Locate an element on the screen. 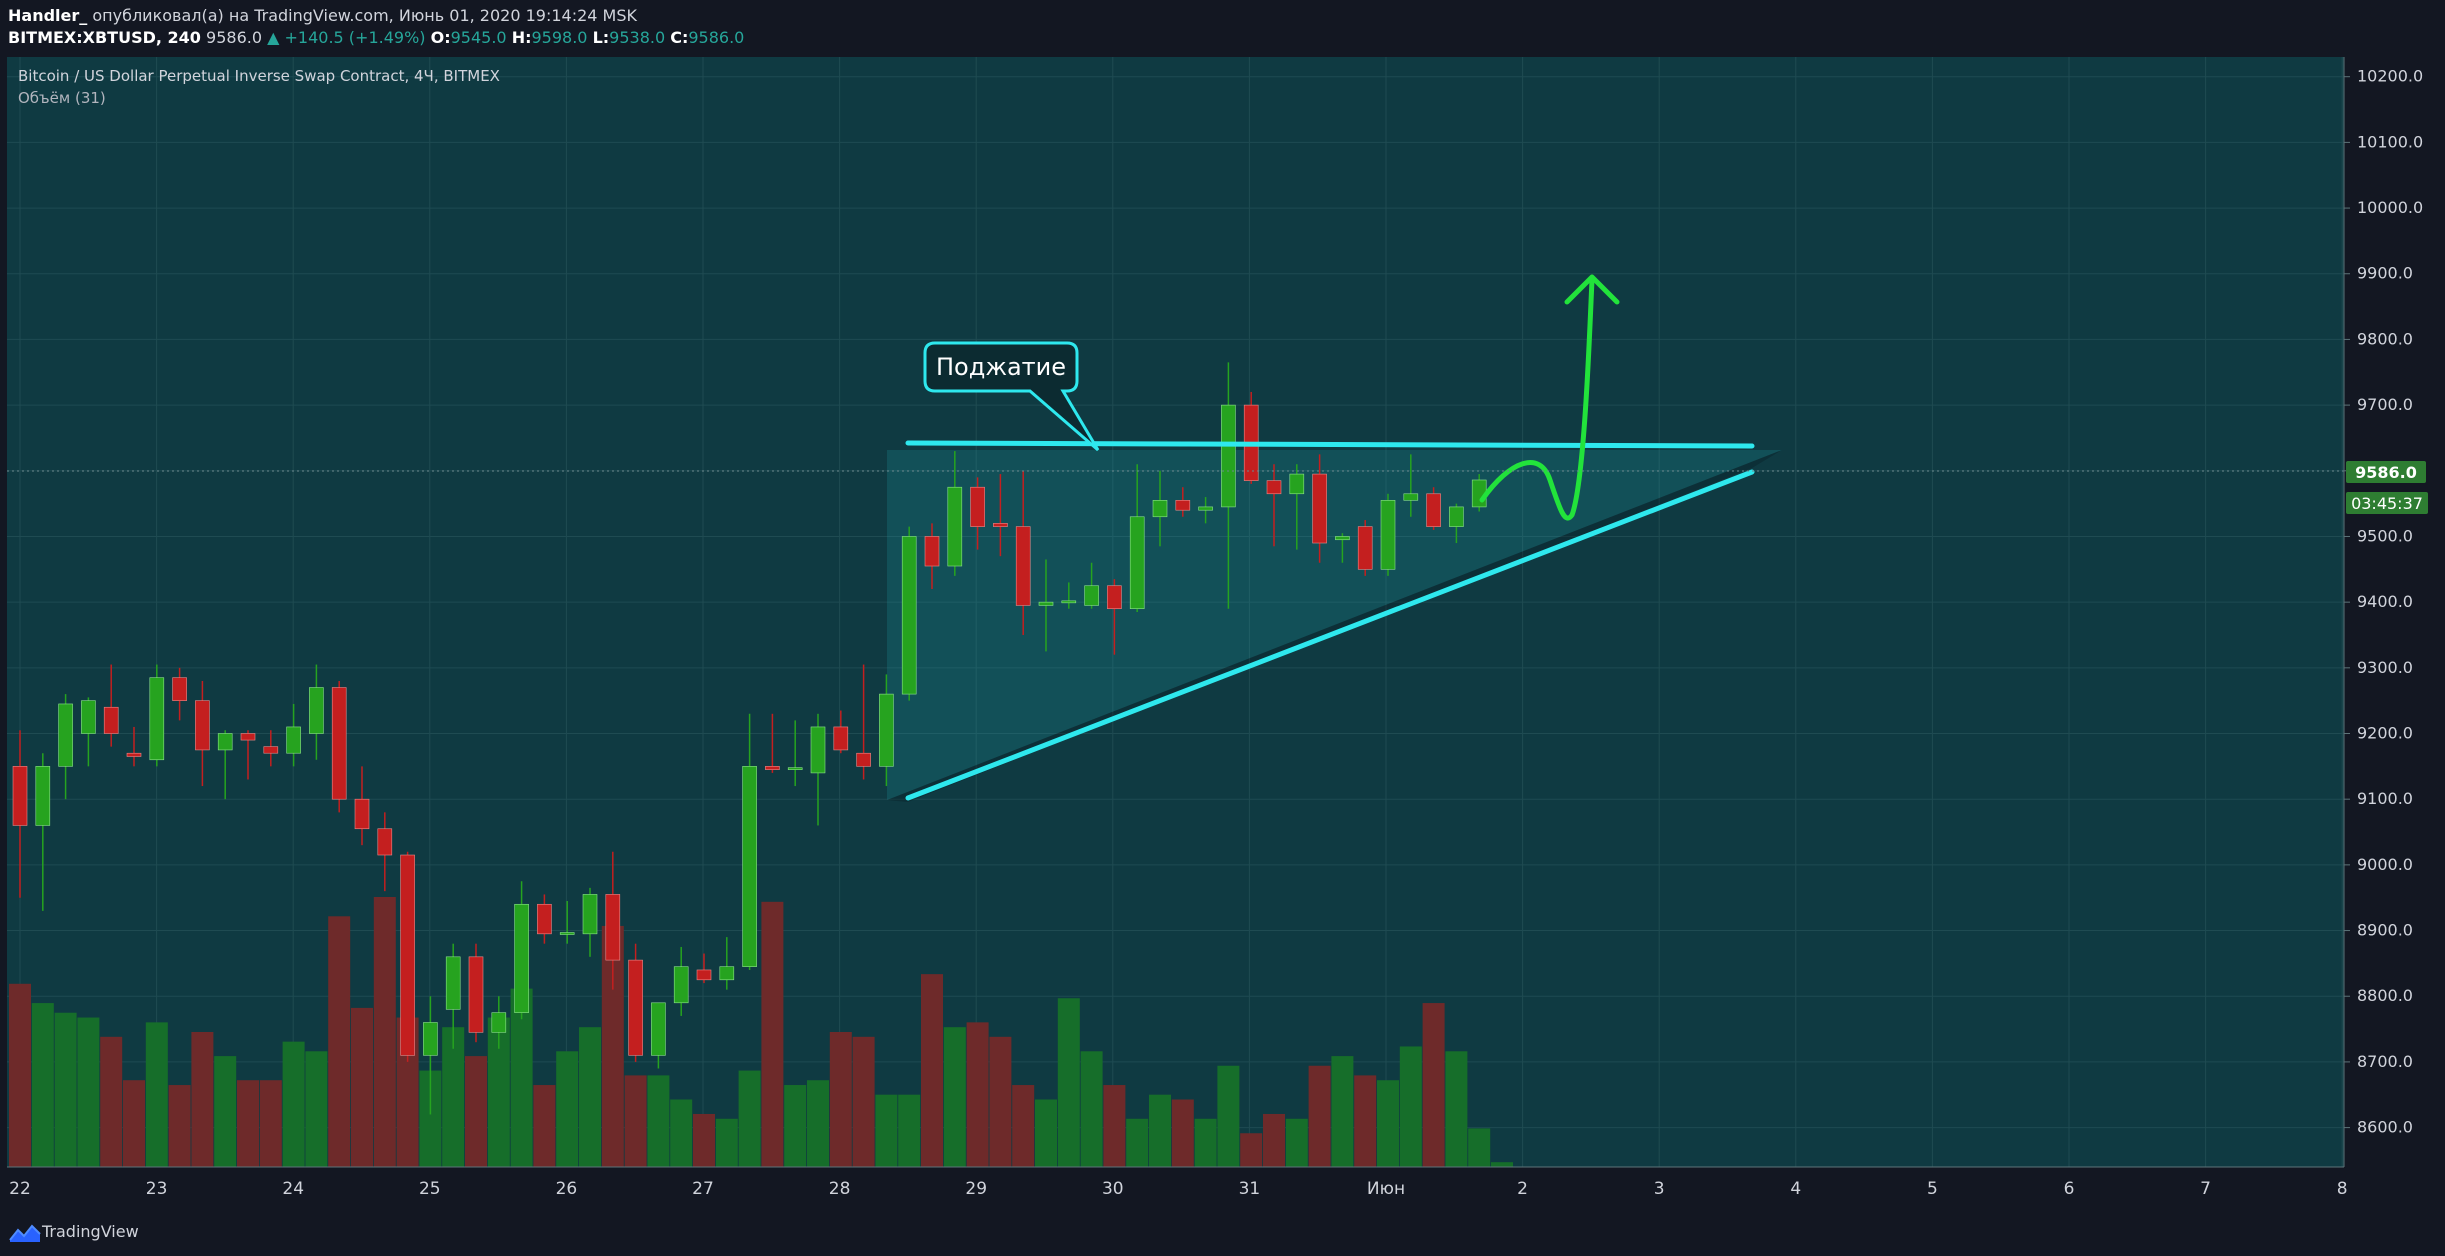 Image resolution: width=2445 pixels, height=1256 pixels. support-line is located at coordinates (1330, 635).